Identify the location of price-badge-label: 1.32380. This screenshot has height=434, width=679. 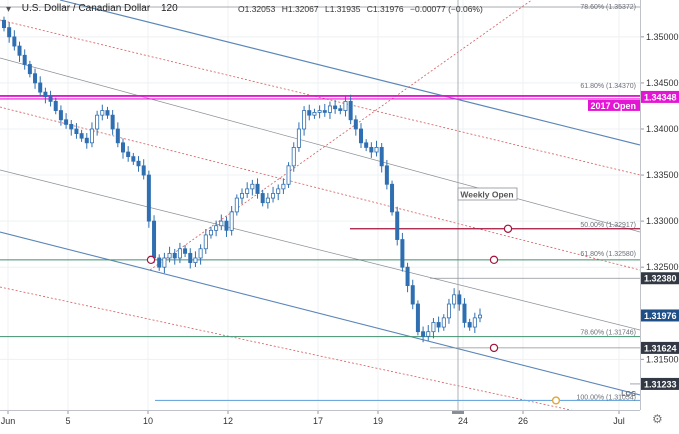
(660, 279).